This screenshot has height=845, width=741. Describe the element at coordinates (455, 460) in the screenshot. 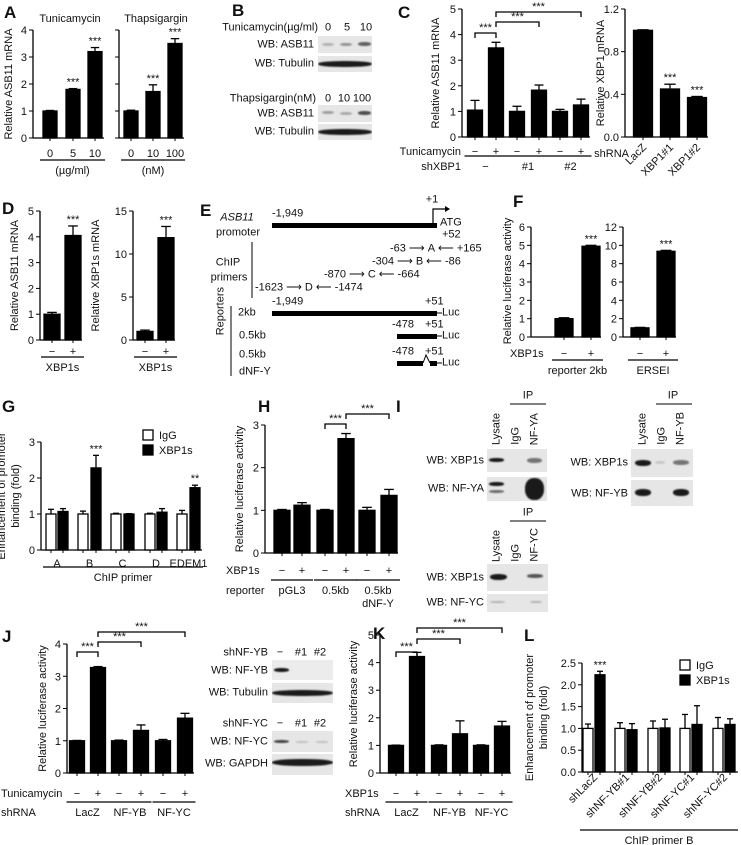

I see `wb-label: WB: XBP1s` at that location.